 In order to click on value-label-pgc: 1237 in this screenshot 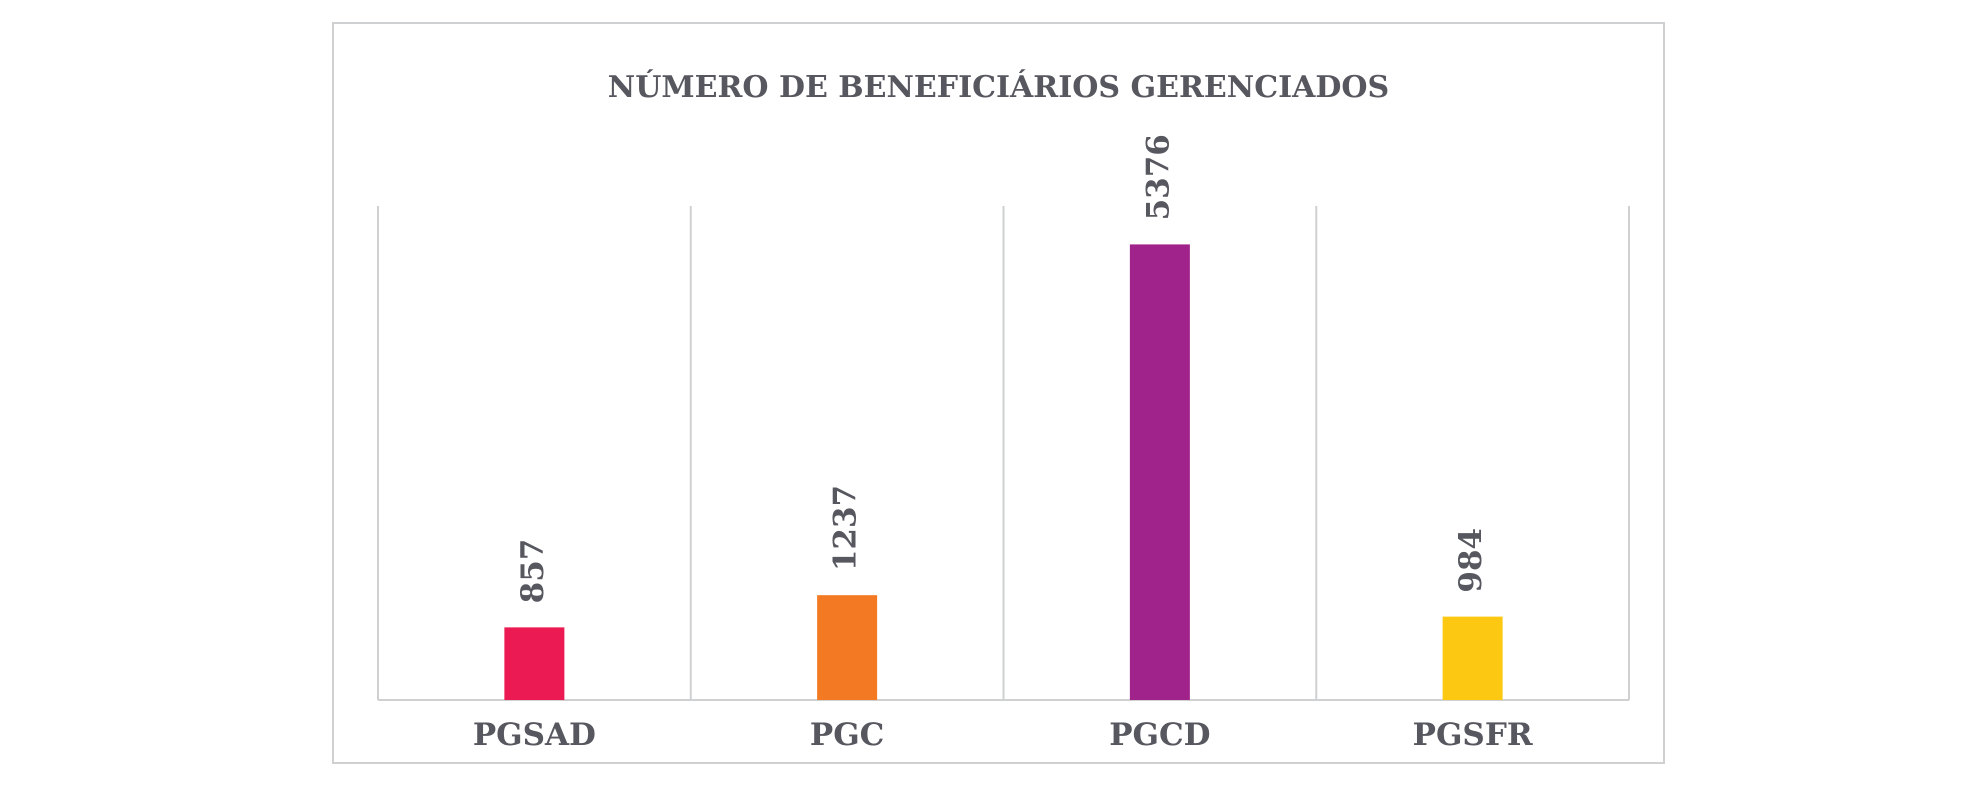, I will do `click(846, 528)`.